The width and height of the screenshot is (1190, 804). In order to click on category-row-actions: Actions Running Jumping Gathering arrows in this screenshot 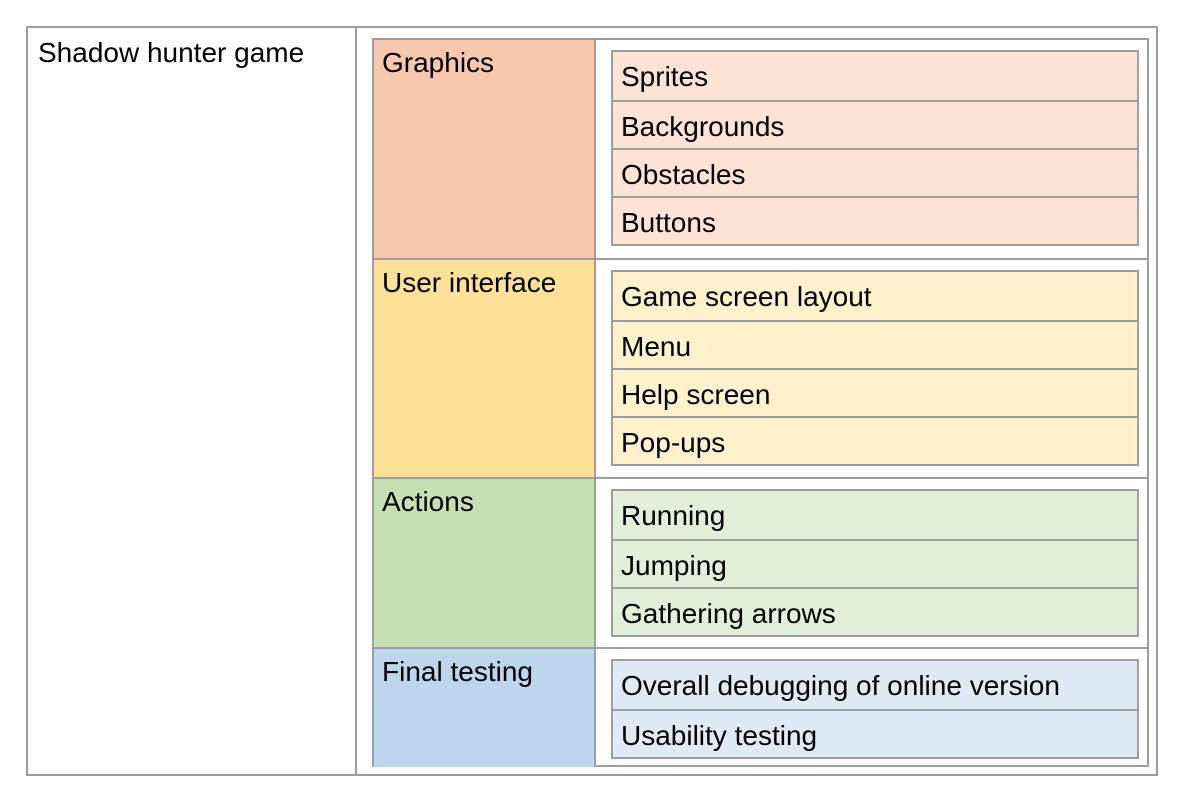, I will do `click(760, 563)`.